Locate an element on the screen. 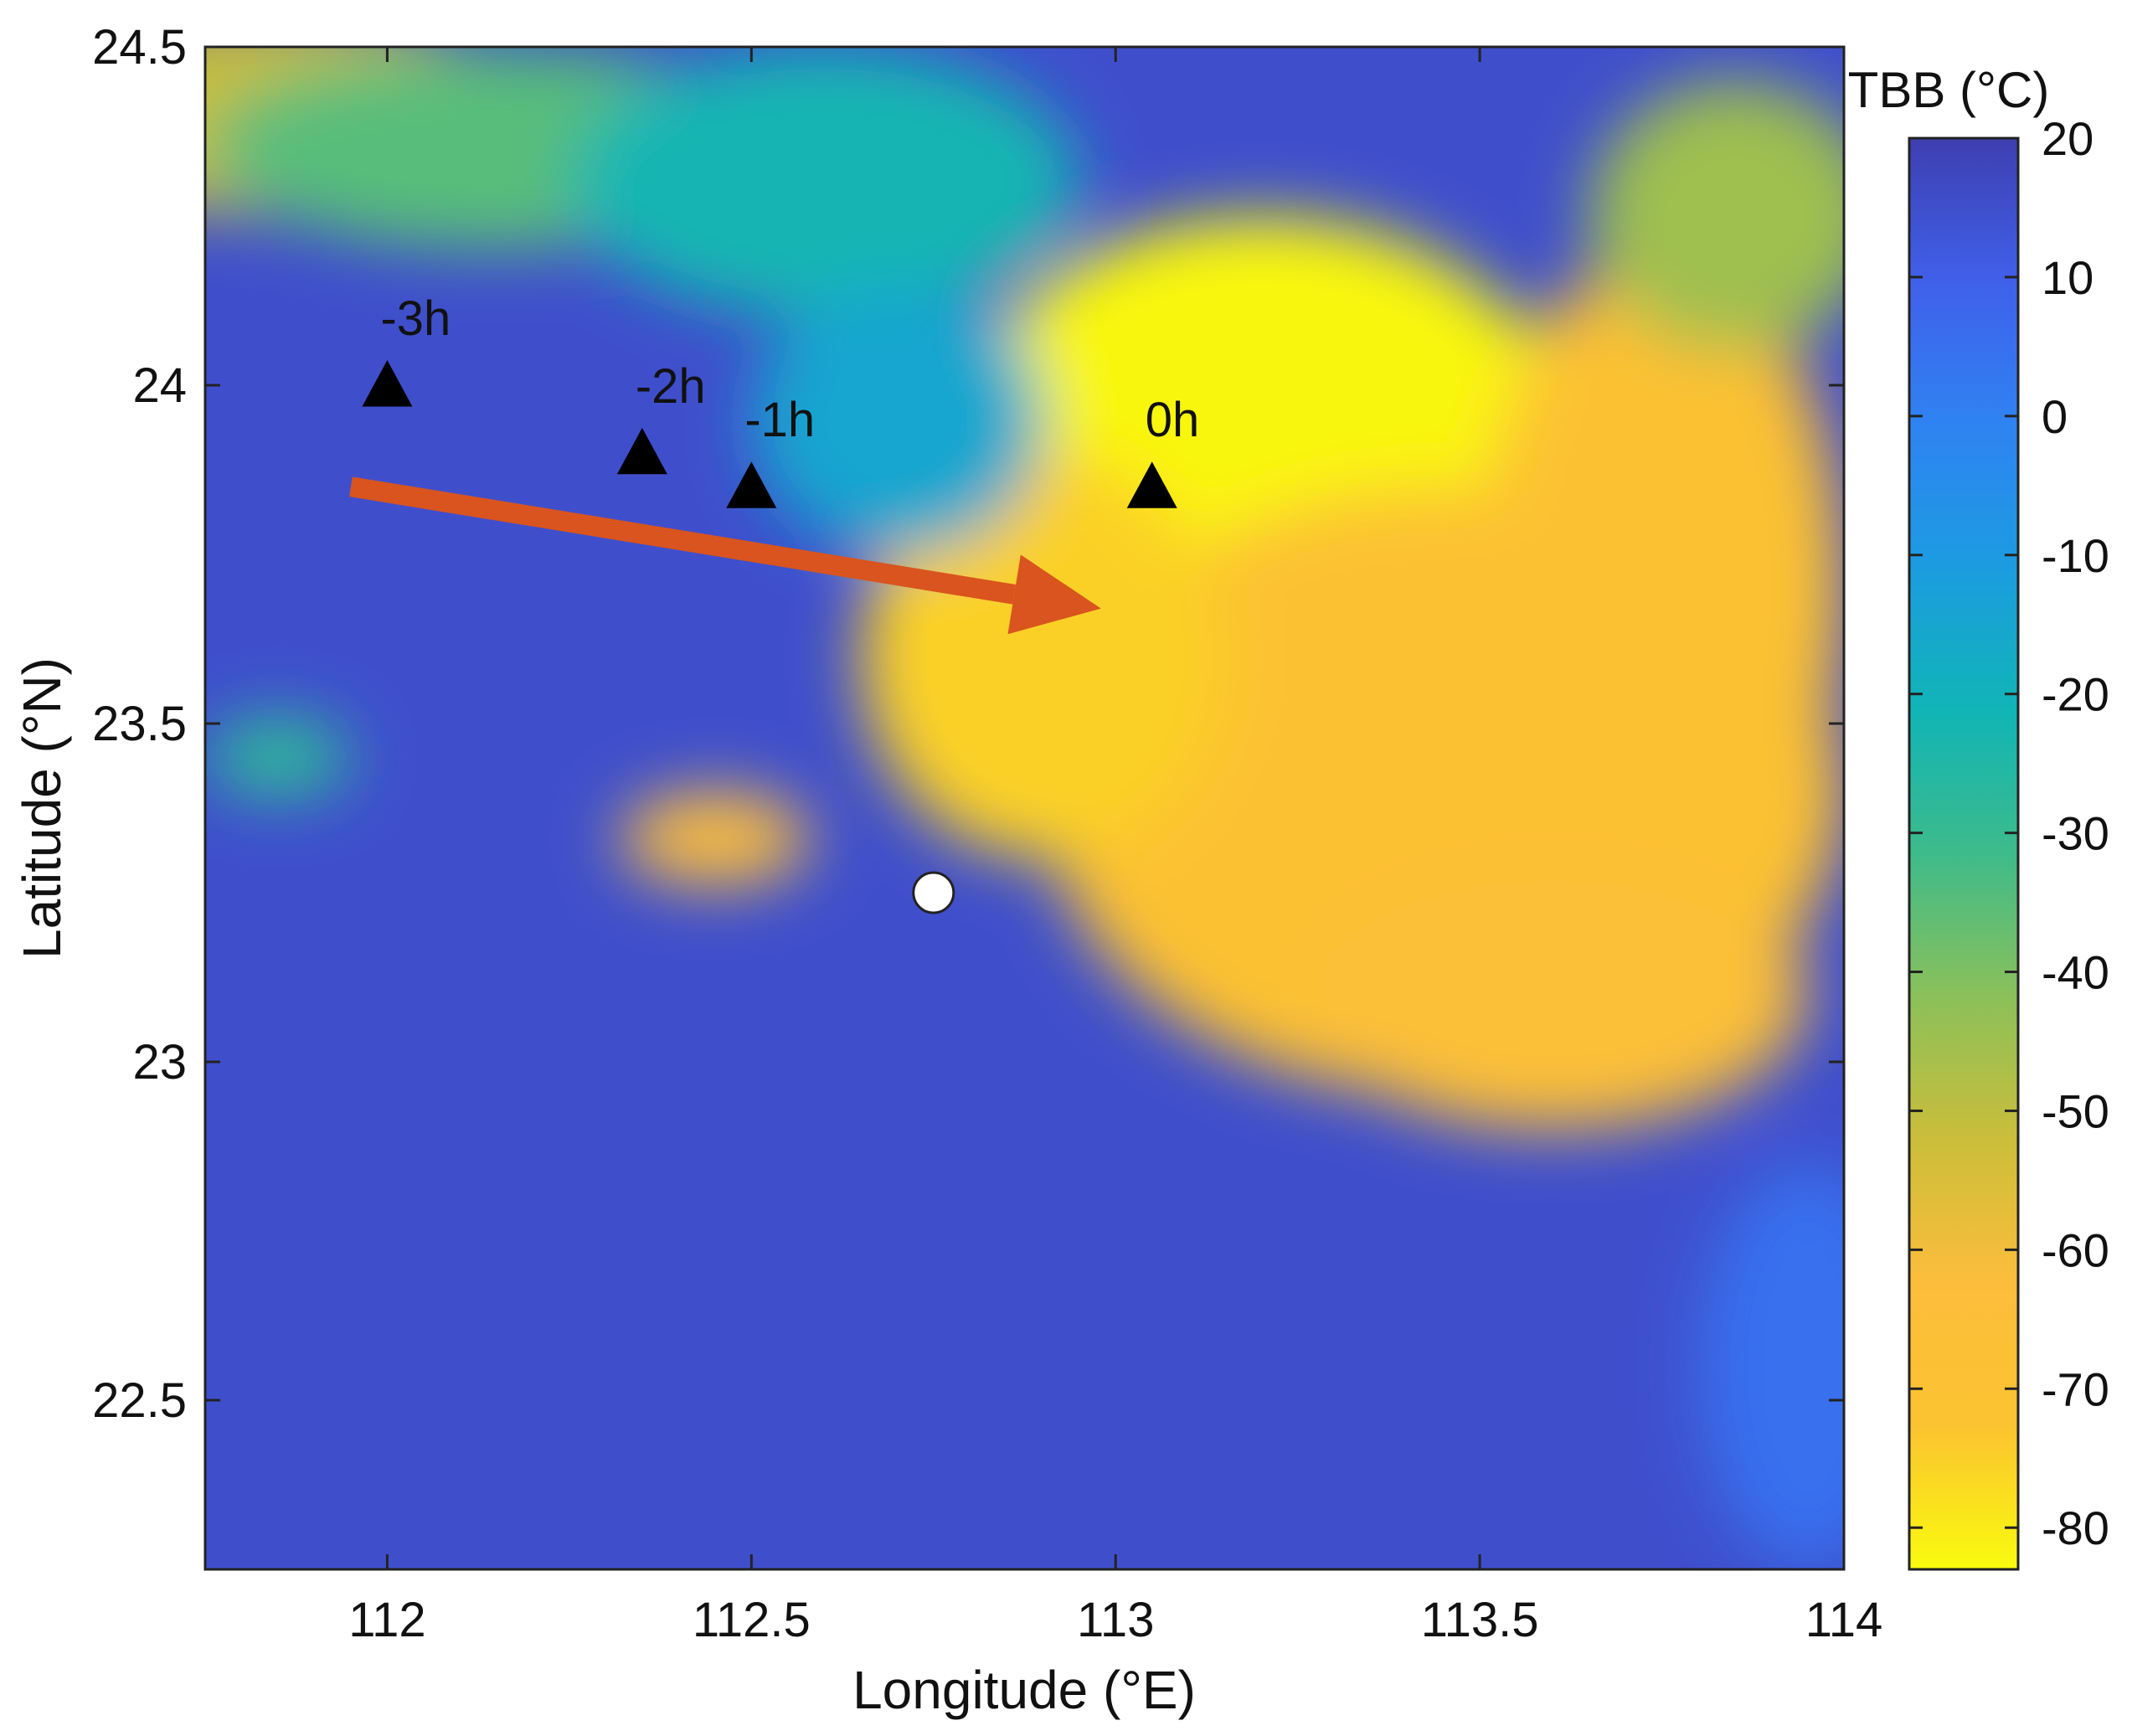  colorbar-title: TBB (°C) is located at coordinates (1949, 90).